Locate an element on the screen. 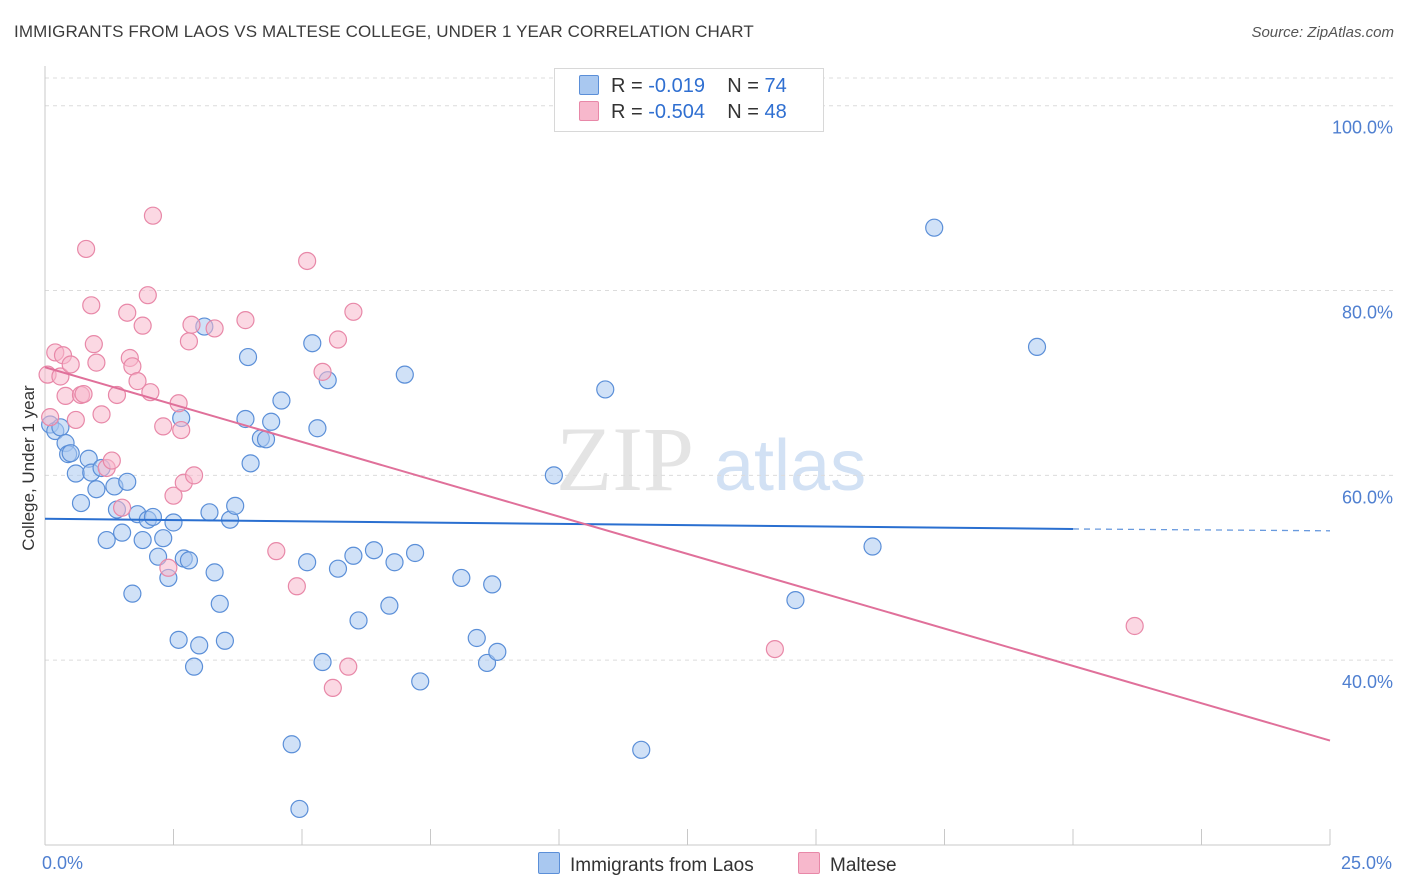 This screenshot has width=1406, height=892. bottom-legend-maltese-label: Maltese is located at coordinates (863, 865).